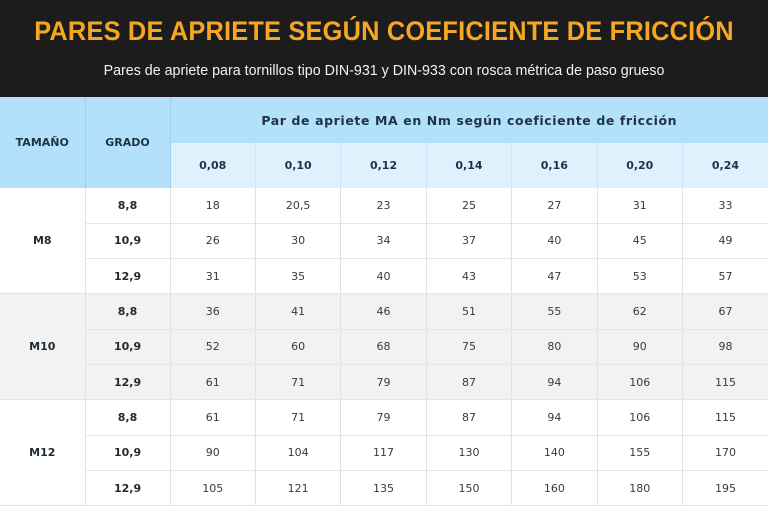 Image resolution: width=768 pixels, height=506 pixels. I want to click on torque-value-cell: 26, so click(213, 241).